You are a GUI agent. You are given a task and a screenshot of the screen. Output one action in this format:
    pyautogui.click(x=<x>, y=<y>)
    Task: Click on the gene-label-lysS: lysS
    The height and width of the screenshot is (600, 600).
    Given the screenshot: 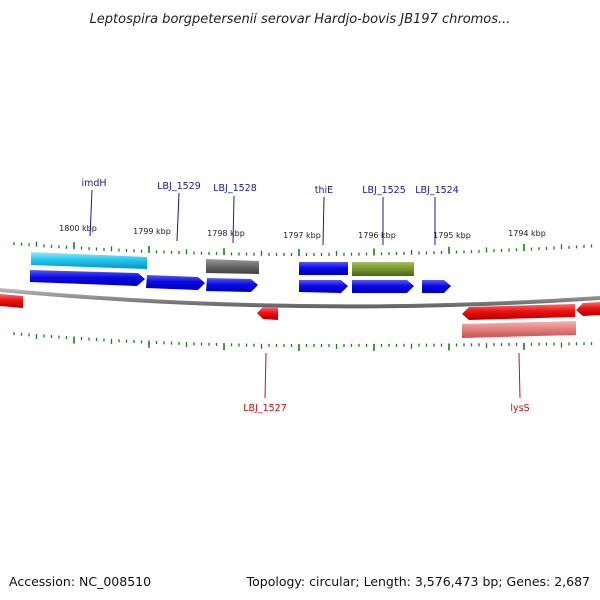 What is the action you would take?
    pyautogui.click(x=519, y=408)
    